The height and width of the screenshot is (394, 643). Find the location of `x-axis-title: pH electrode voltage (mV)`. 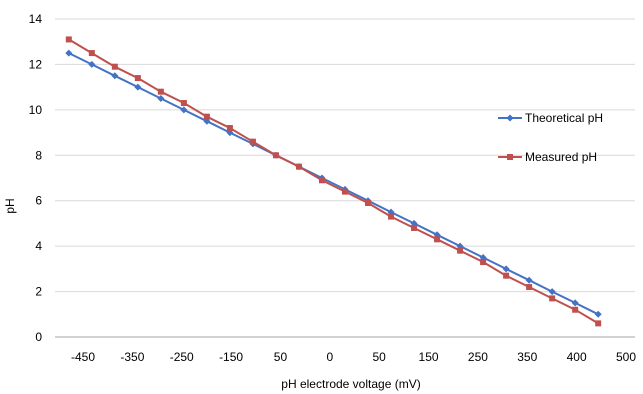

x-axis-title: pH electrode voltage (mV) is located at coordinates (350, 384).